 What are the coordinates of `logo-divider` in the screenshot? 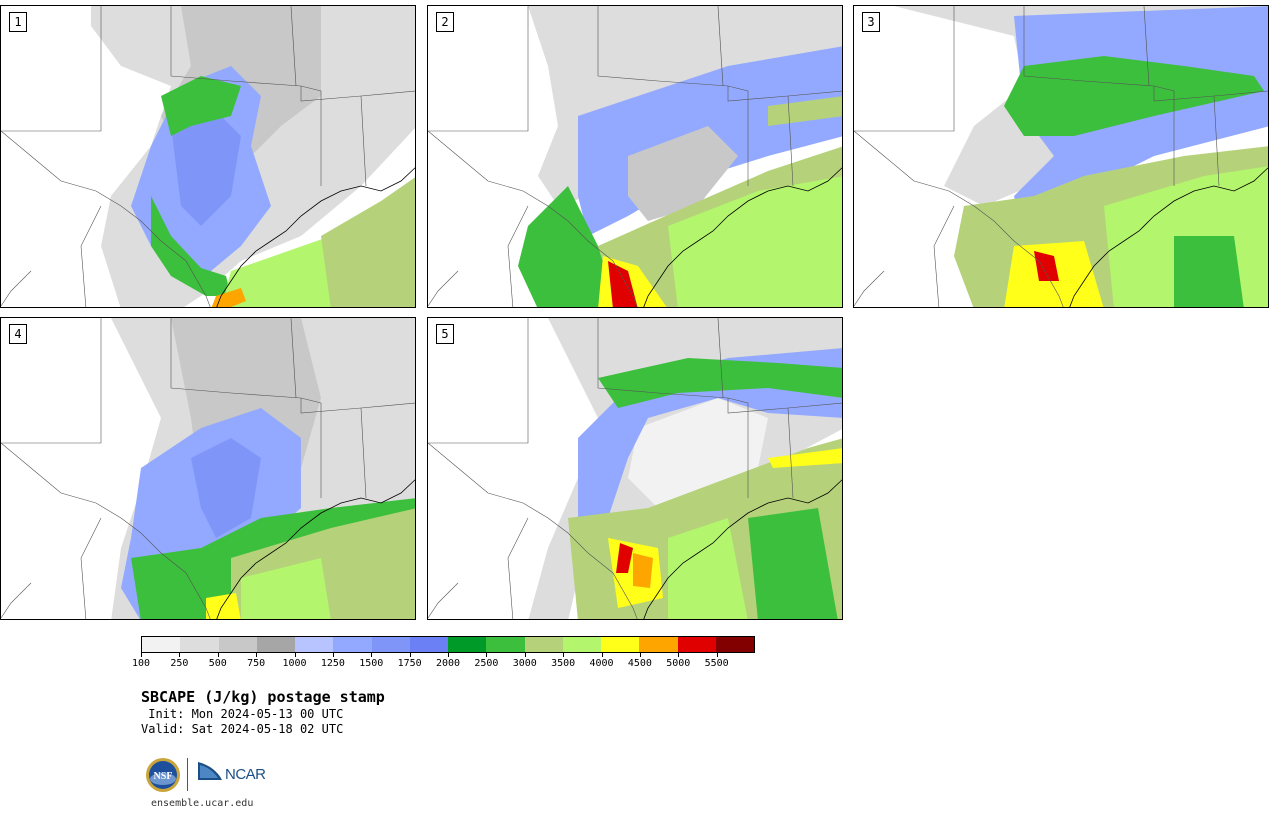 It's located at (187, 774).